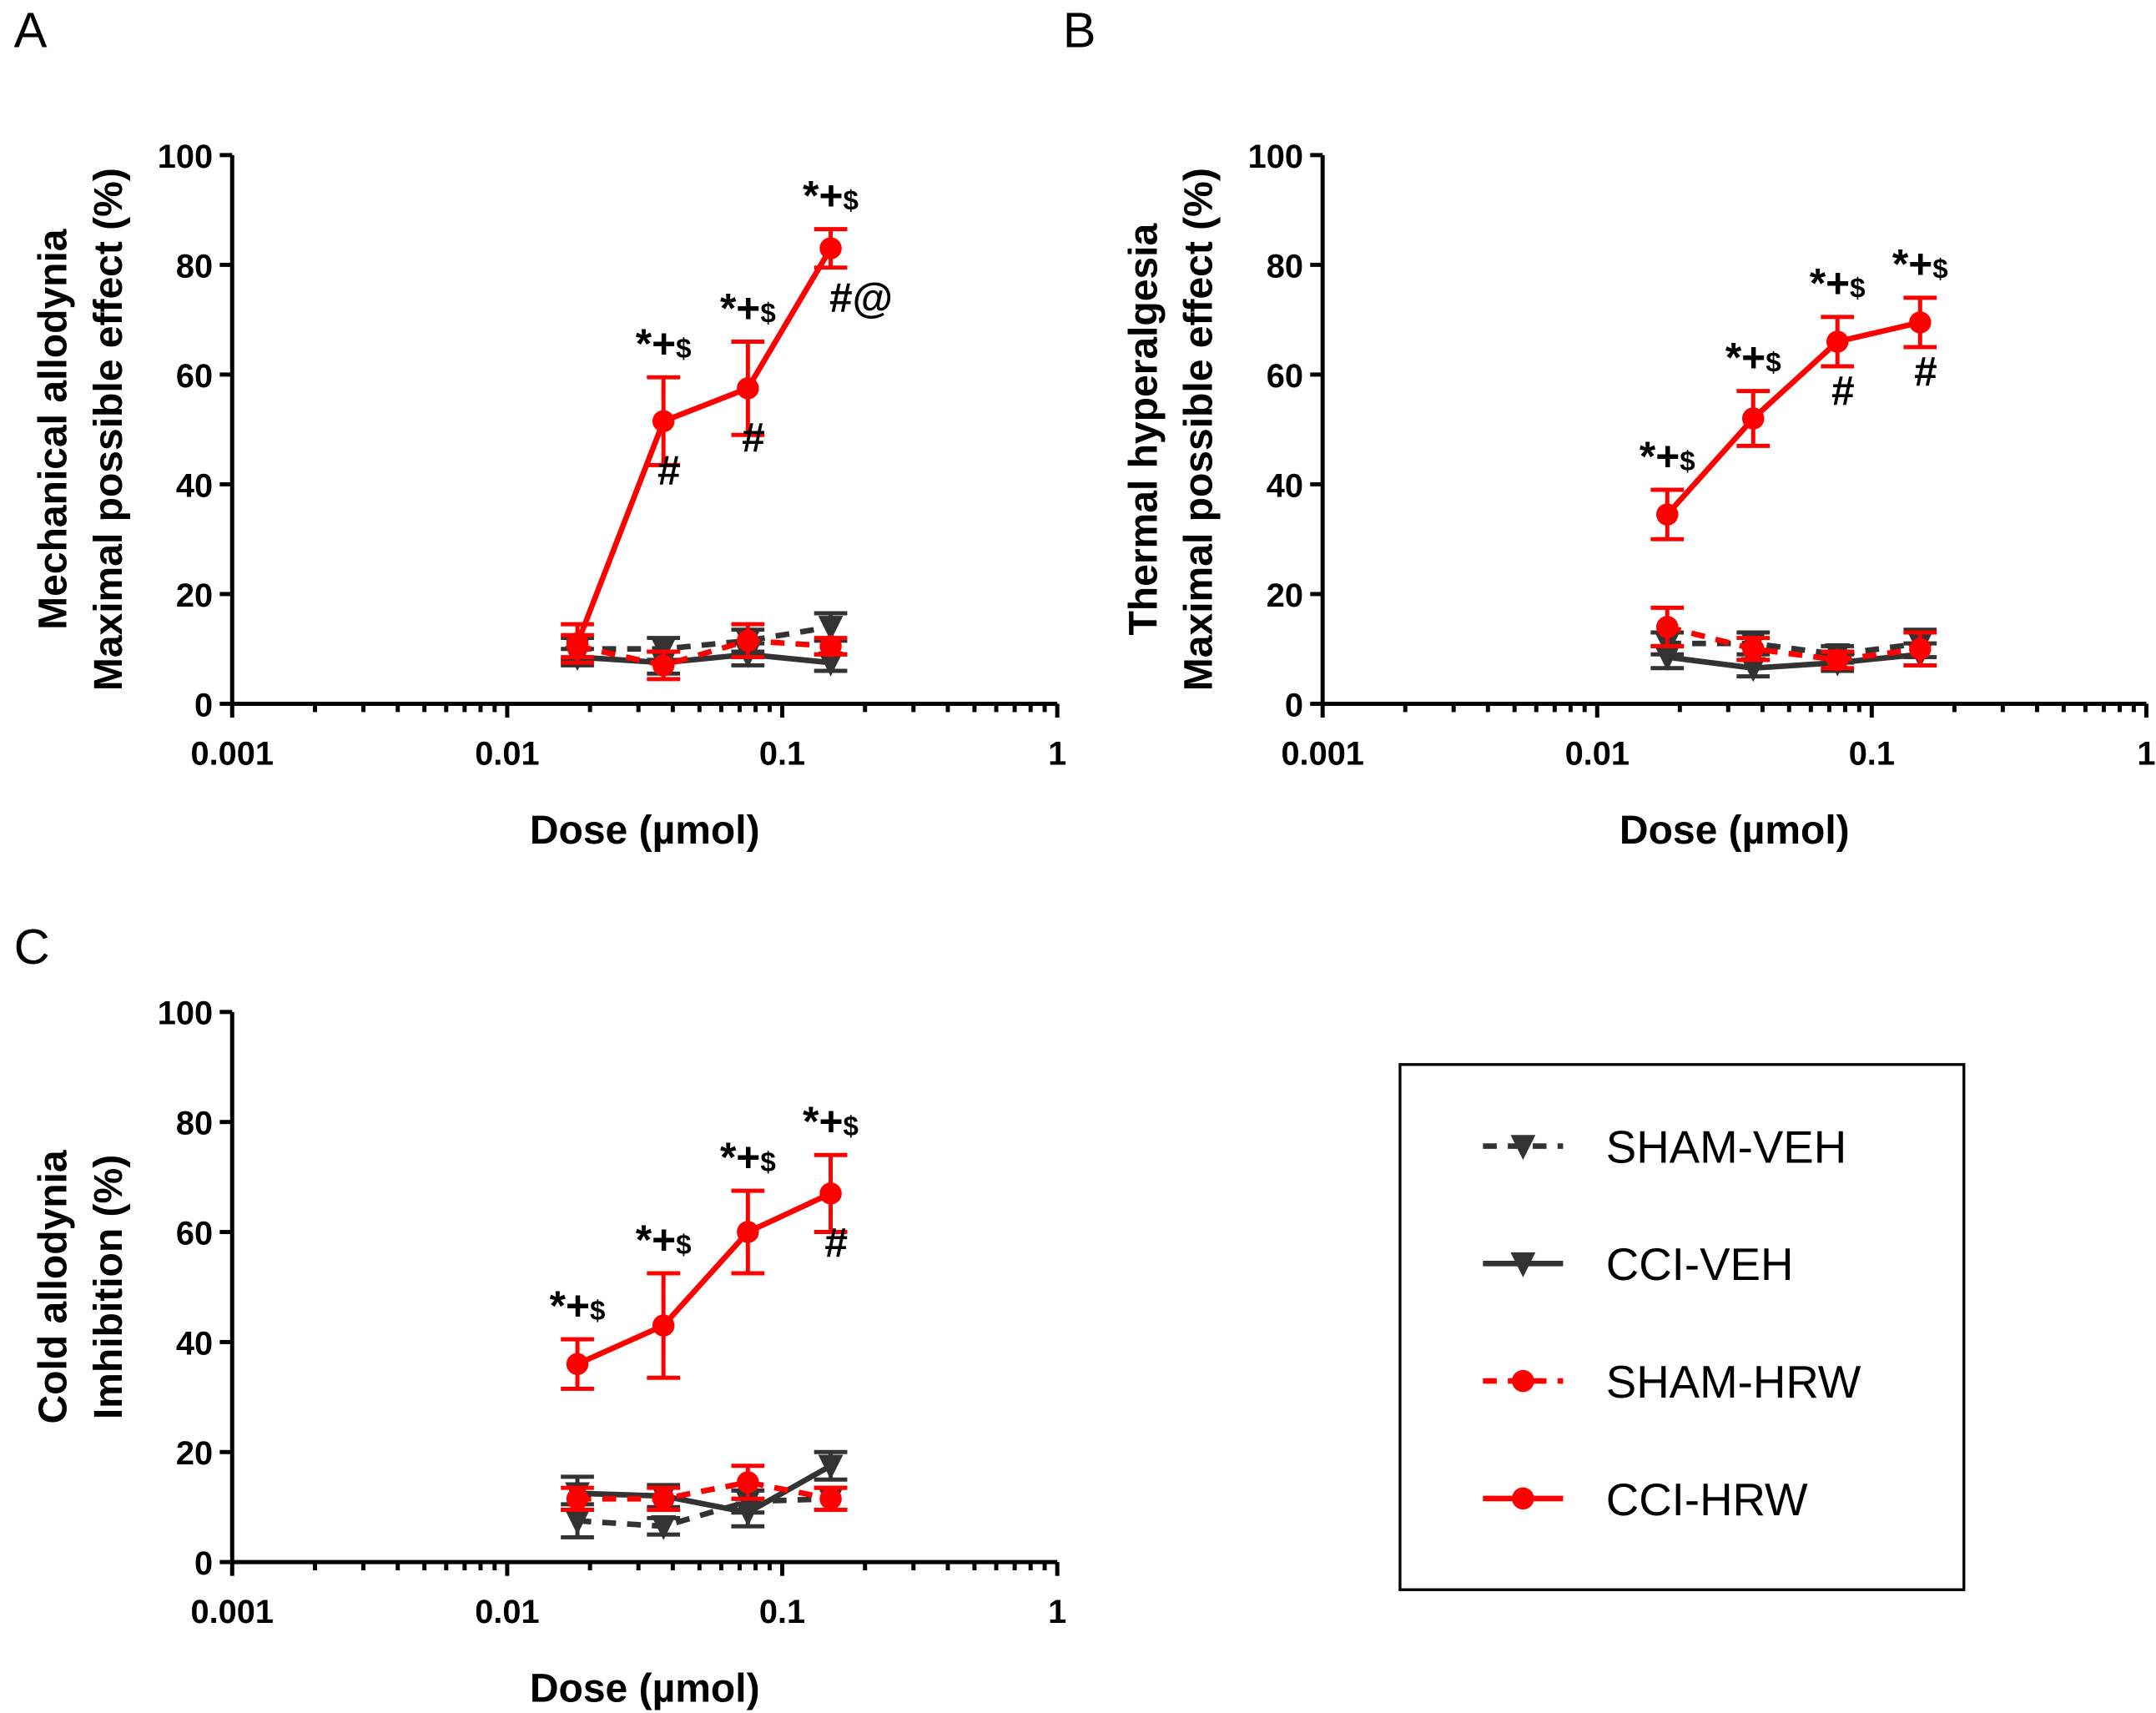  I want to click on legend-label: CCI-HRW, so click(1707, 1499).